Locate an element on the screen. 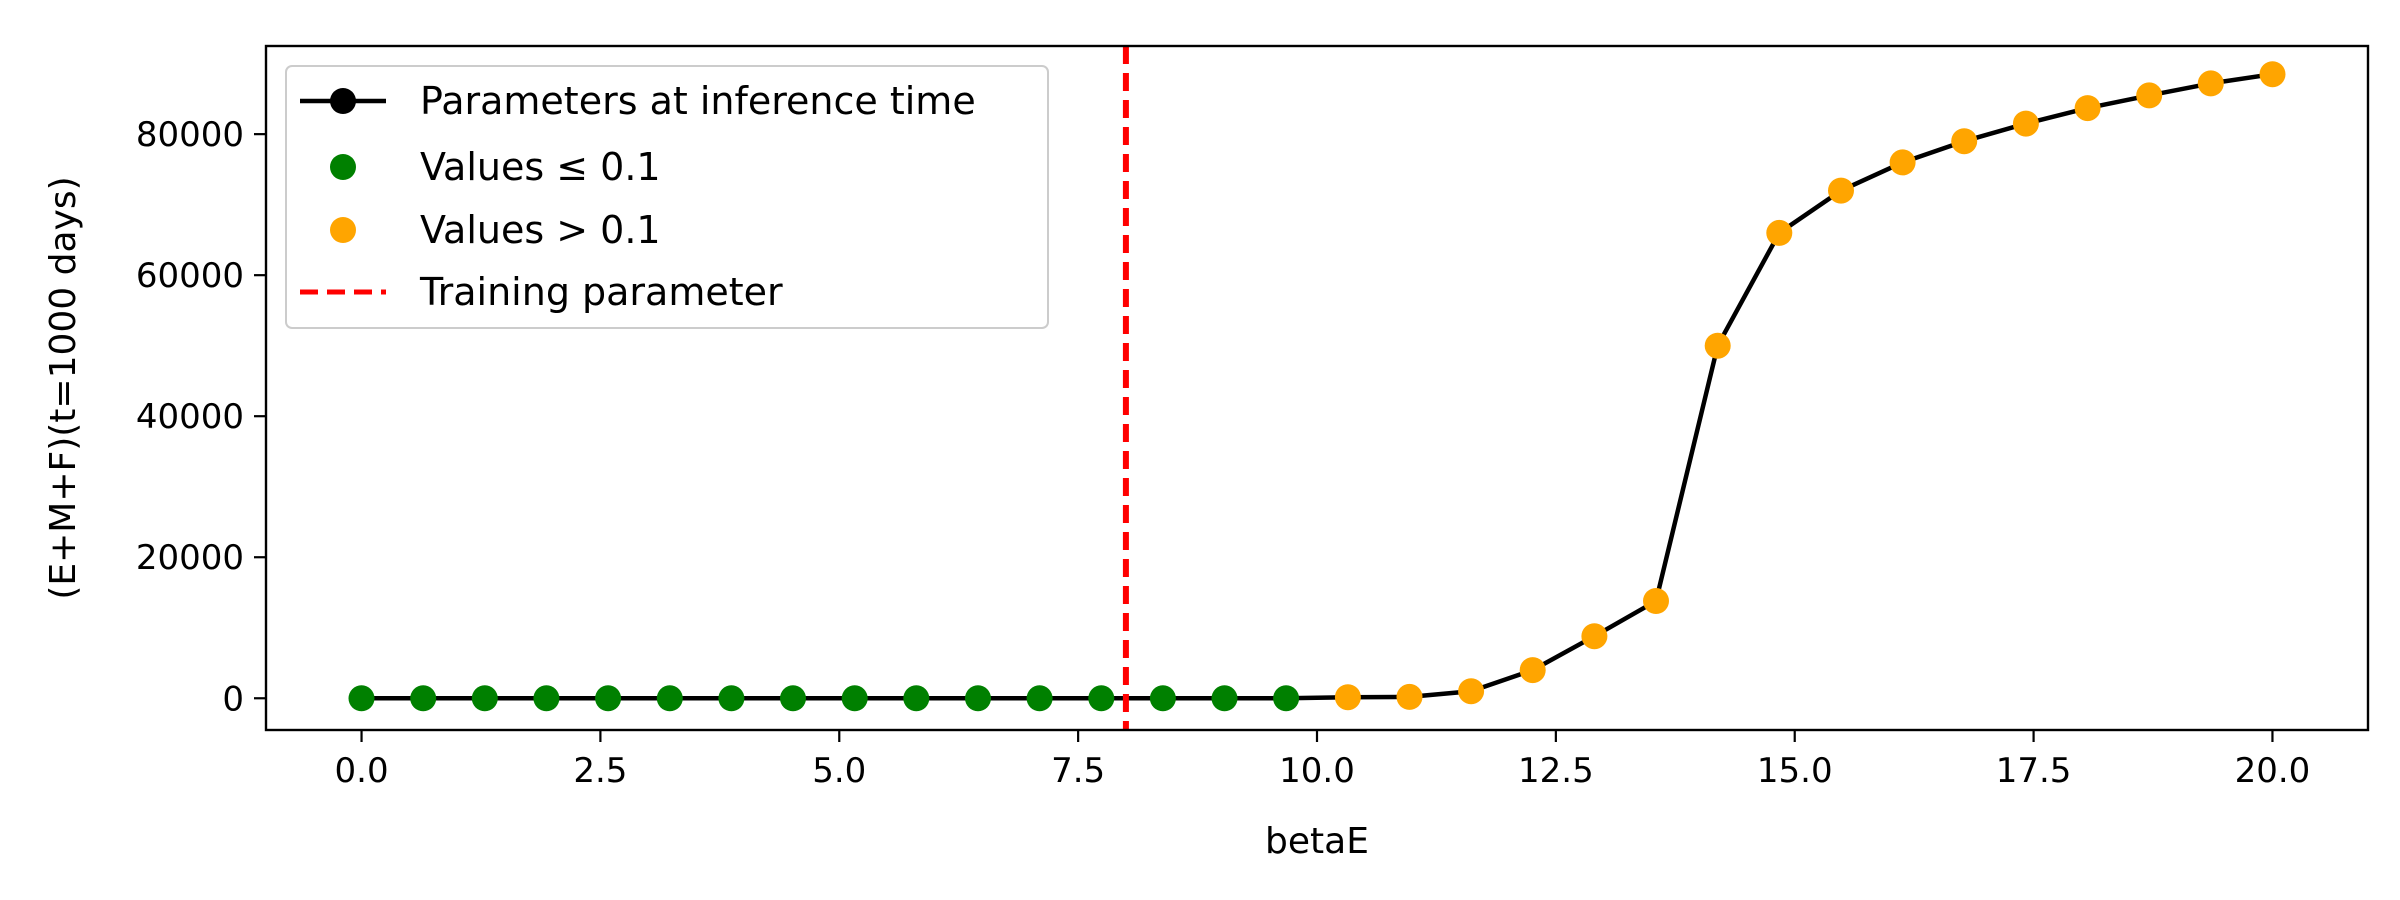 This screenshot has height=900, width=2400. y-tick-label: 60000 is located at coordinates (190, 276).